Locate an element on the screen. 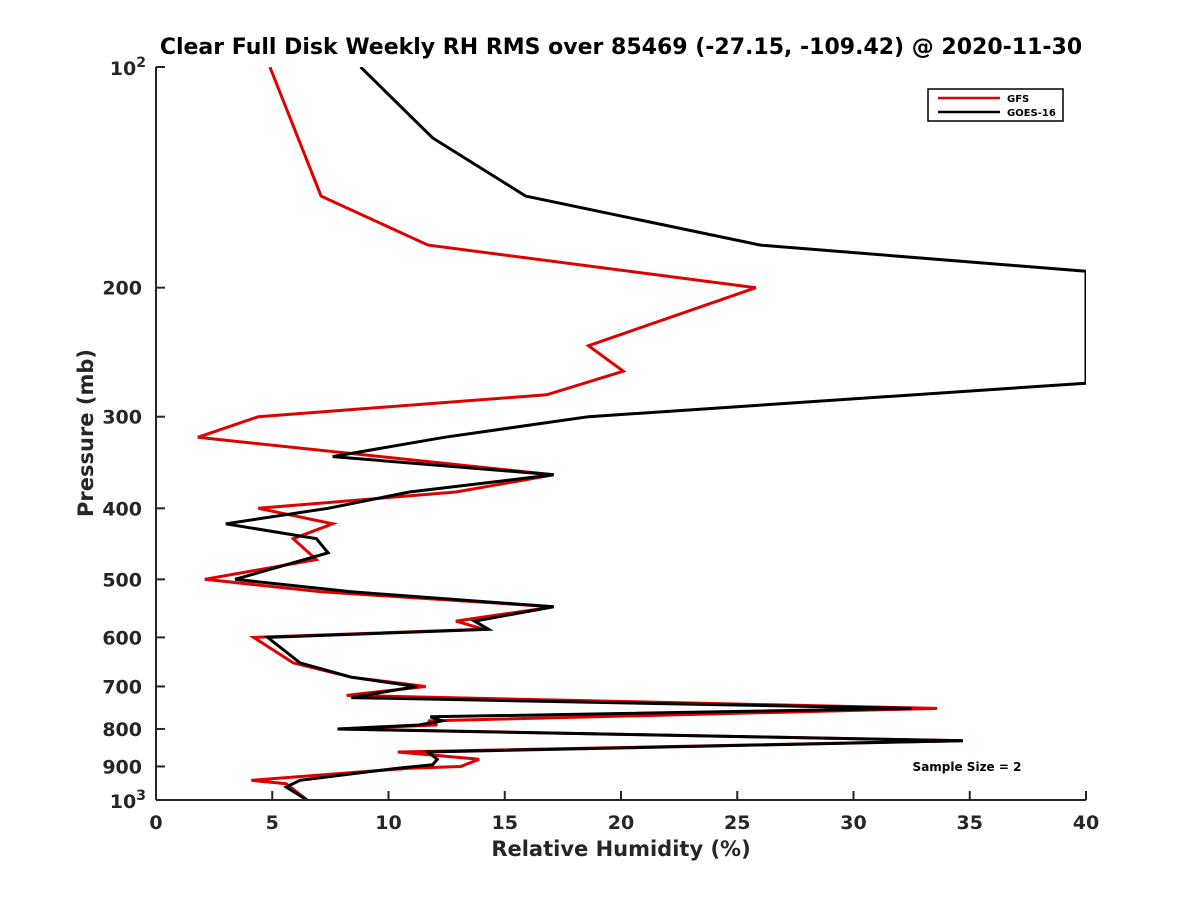 The height and width of the screenshot is (900, 1200). x-tick-label: 15 is located at coordinates (505, 823).